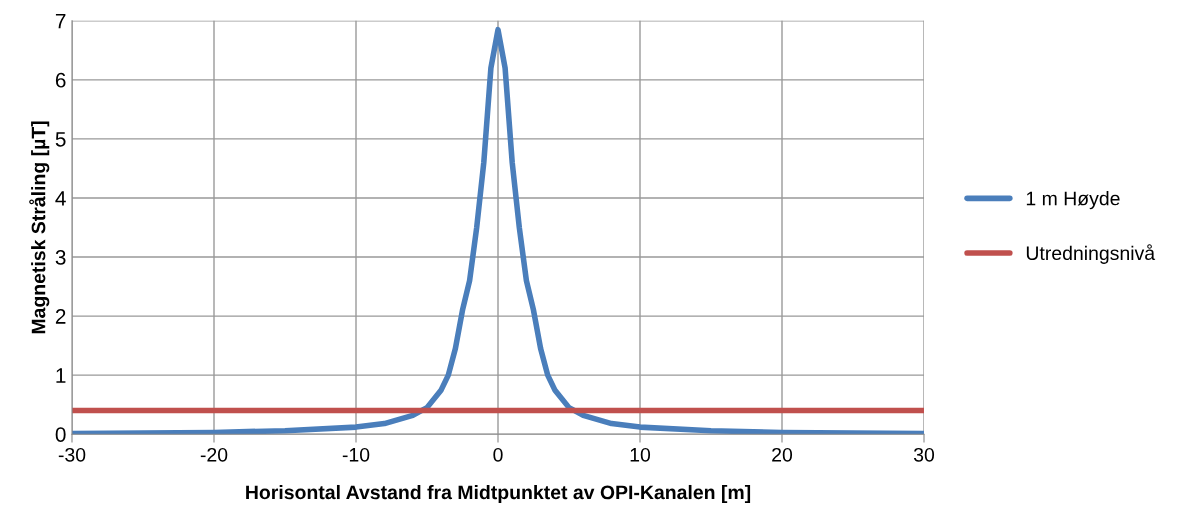  Describe the element at coordinates (60, 434) in the screenshot. I see `y-tick-label: 0` at that location.